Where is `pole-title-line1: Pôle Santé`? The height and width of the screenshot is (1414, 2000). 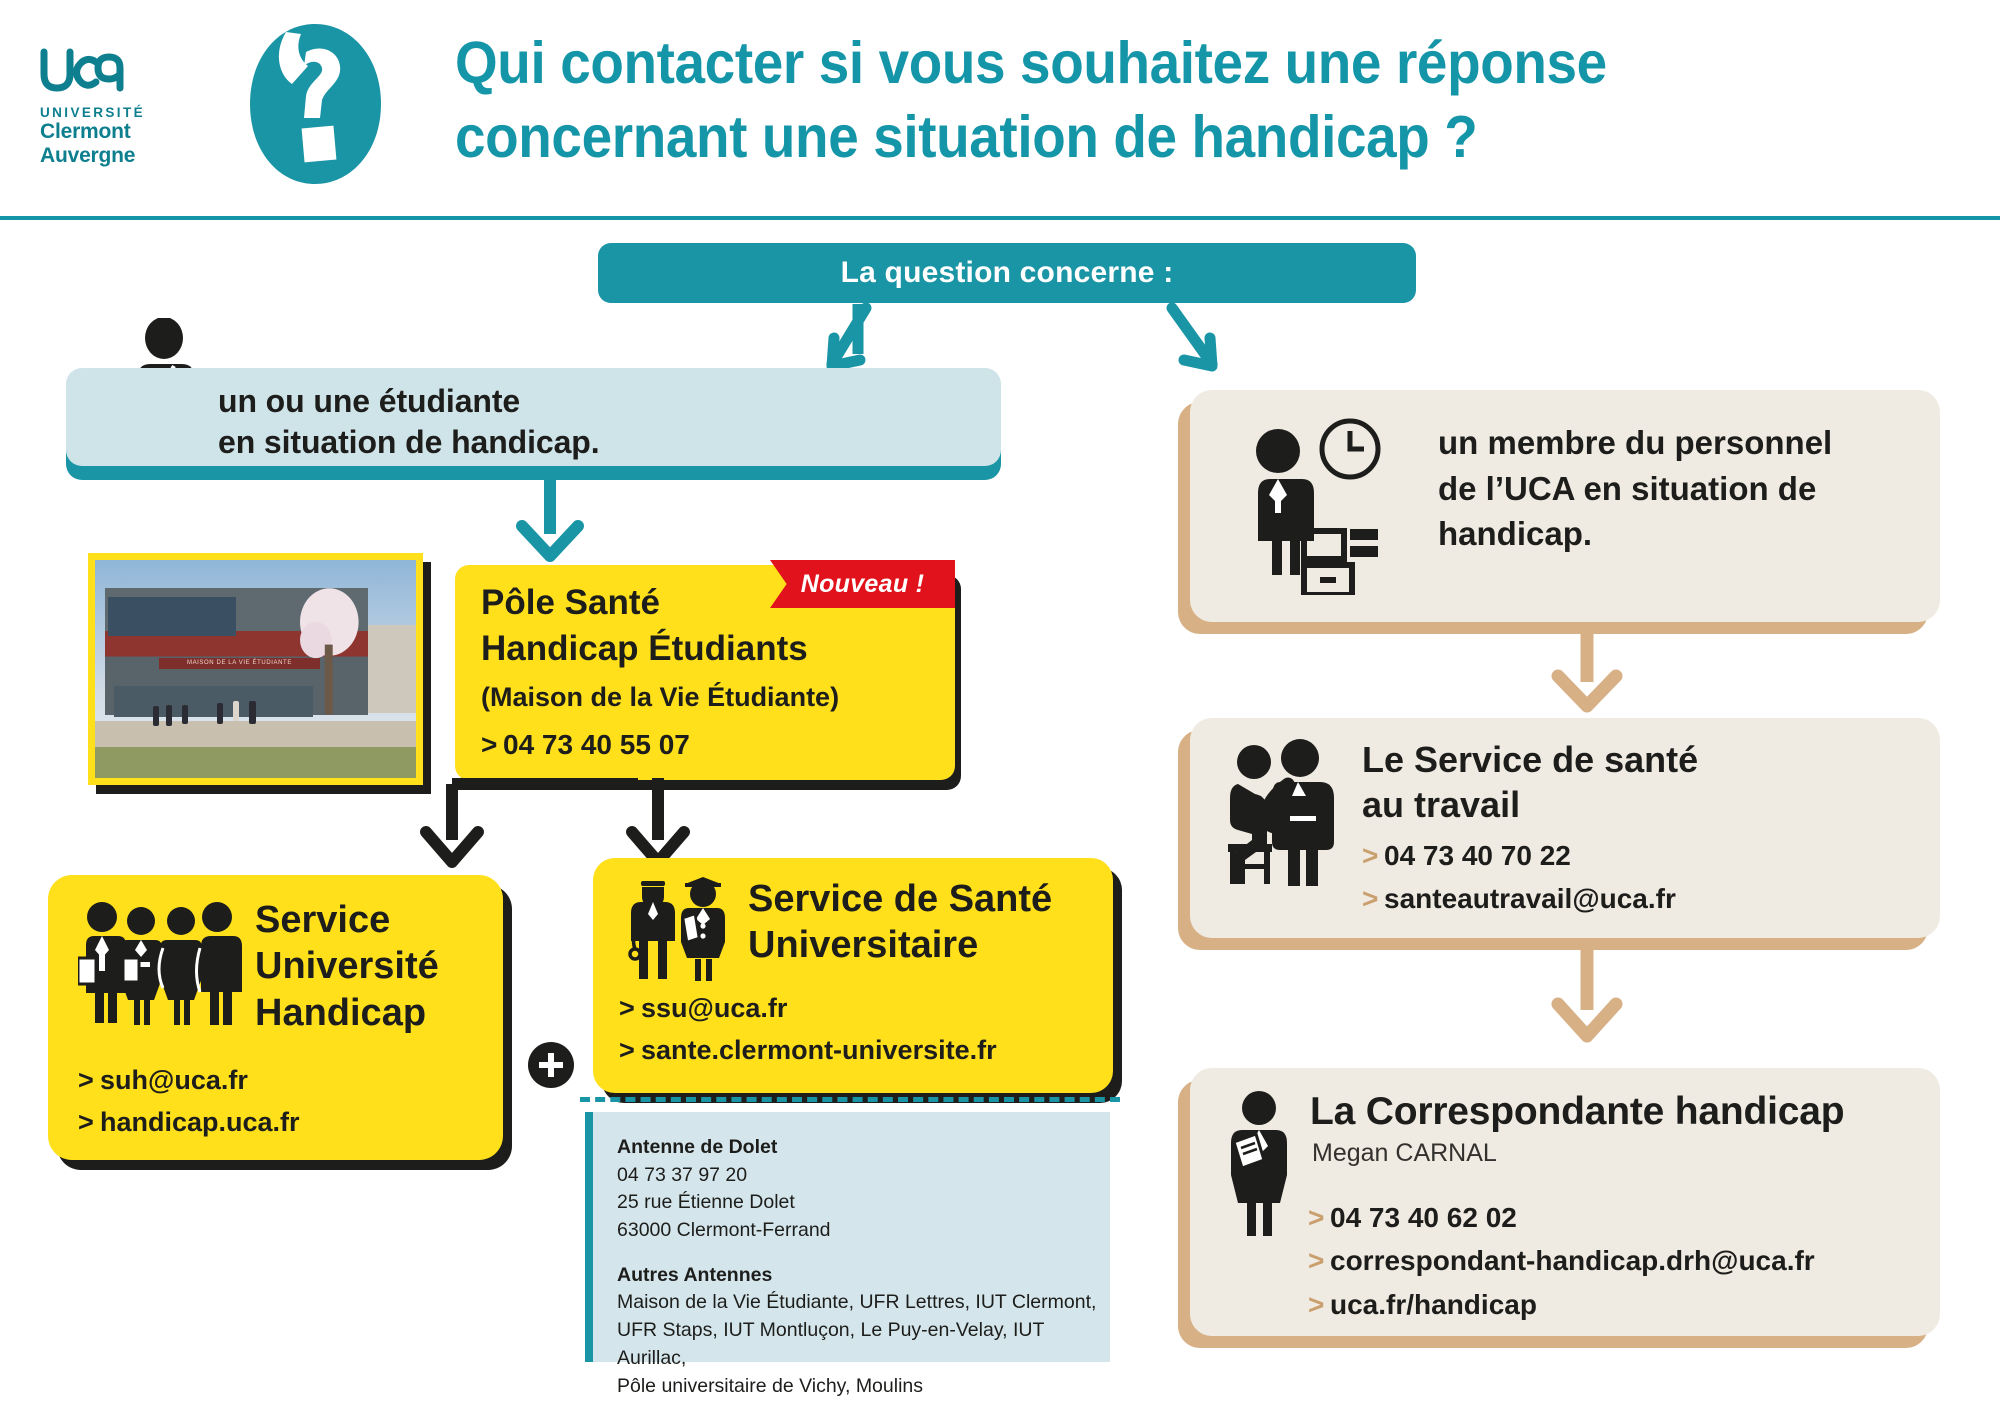 pole-title-line1: Pôle Santé is located at coordinates (570, 602).